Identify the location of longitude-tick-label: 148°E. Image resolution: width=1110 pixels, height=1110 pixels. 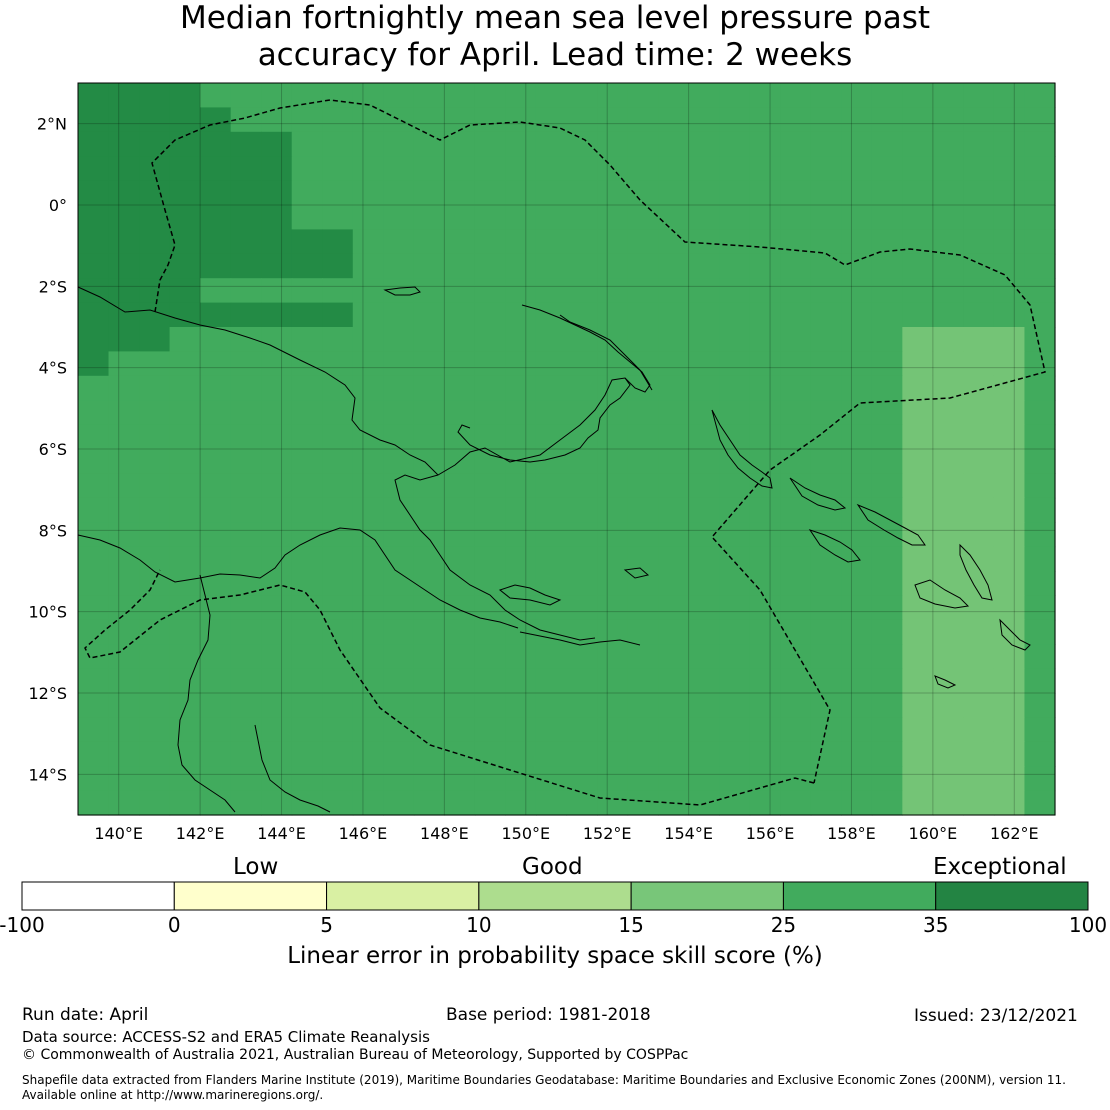
(444, 833).